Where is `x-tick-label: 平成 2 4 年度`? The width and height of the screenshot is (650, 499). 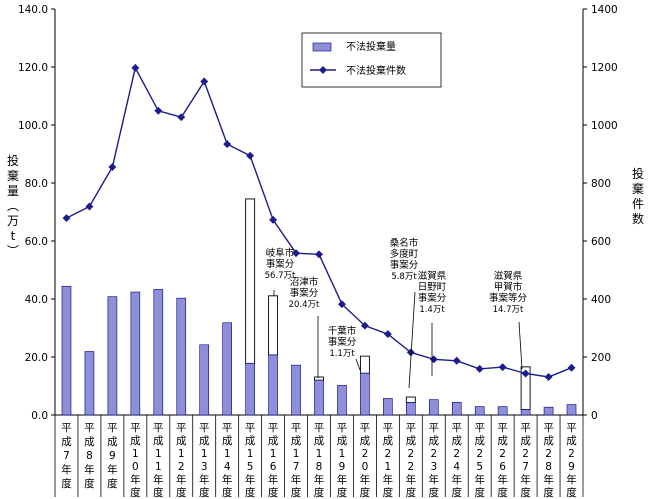 x-tick-label: 平成 2 4 年度 is located at coordinates (456, 460).